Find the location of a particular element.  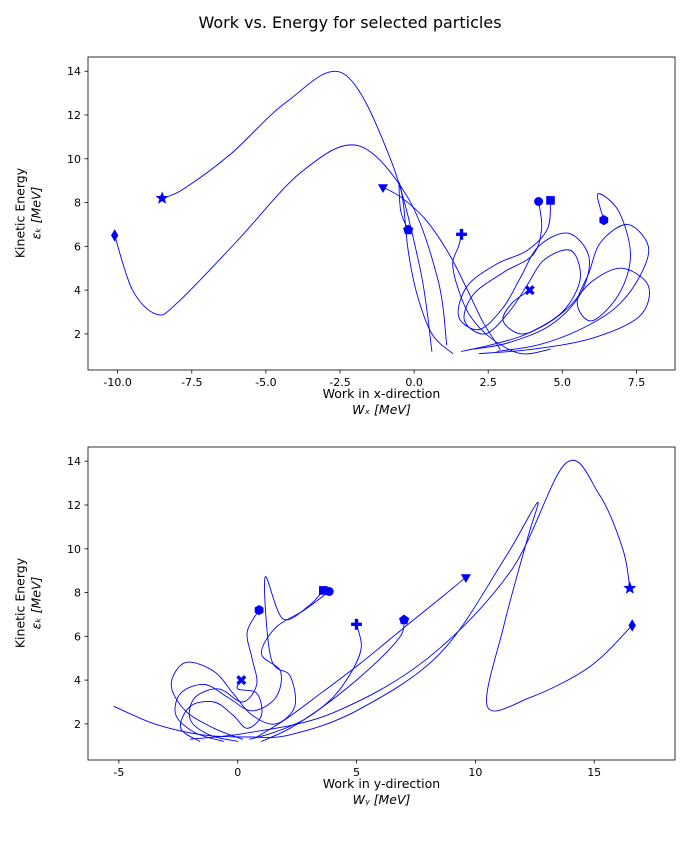

x-axis-label-top-text: Work in x-direction is located at coordinates (381, 393).